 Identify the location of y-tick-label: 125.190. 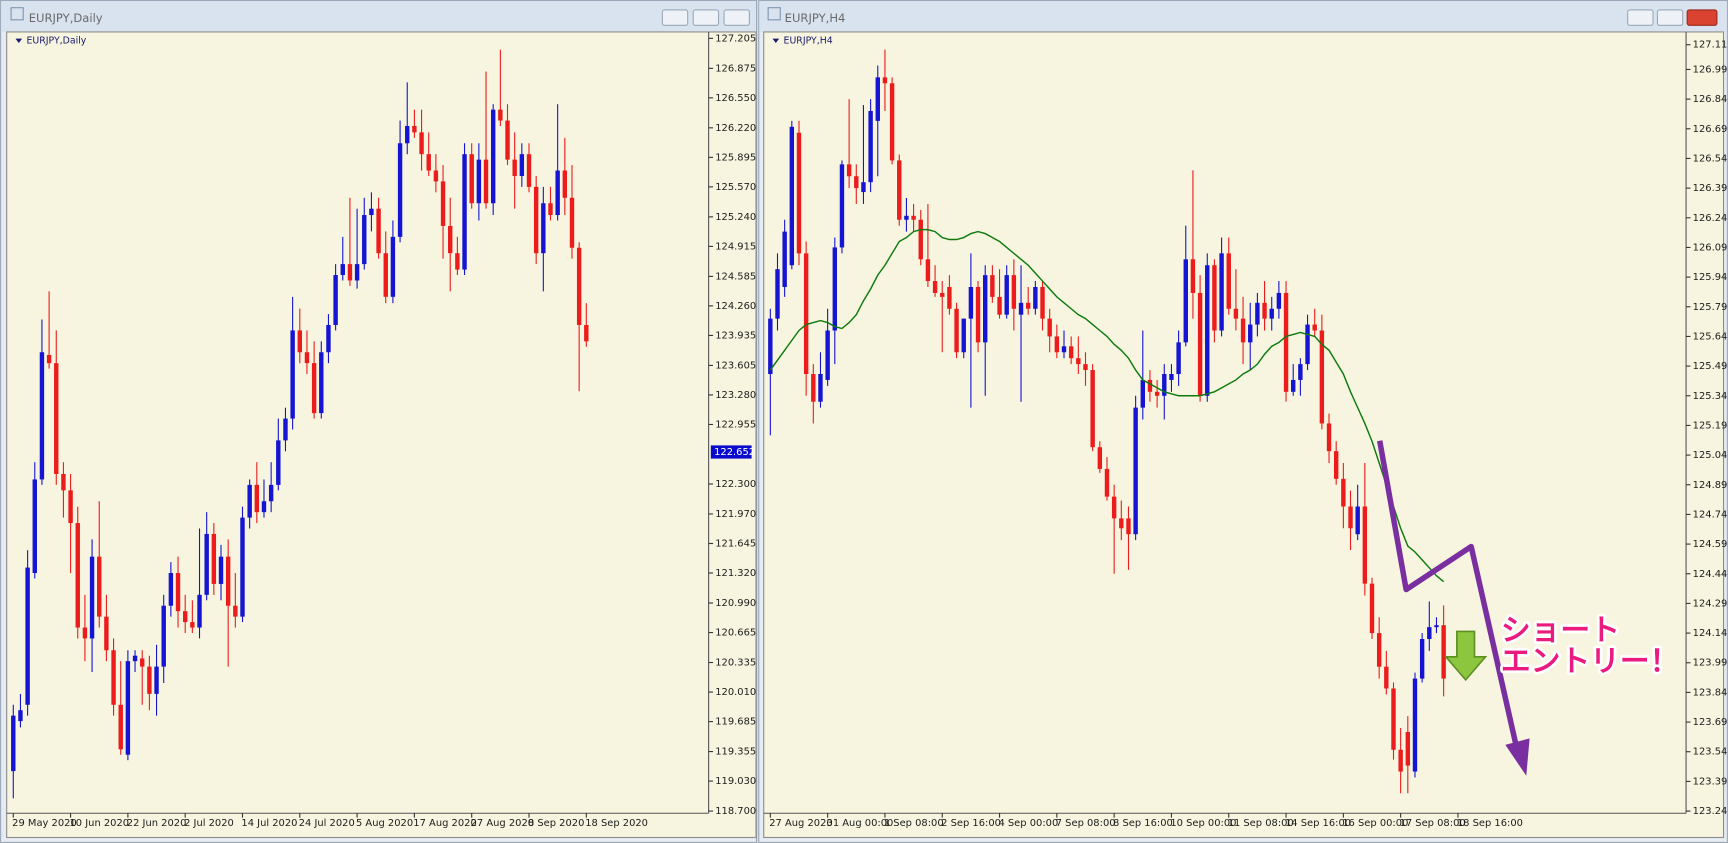
(1710, 425).